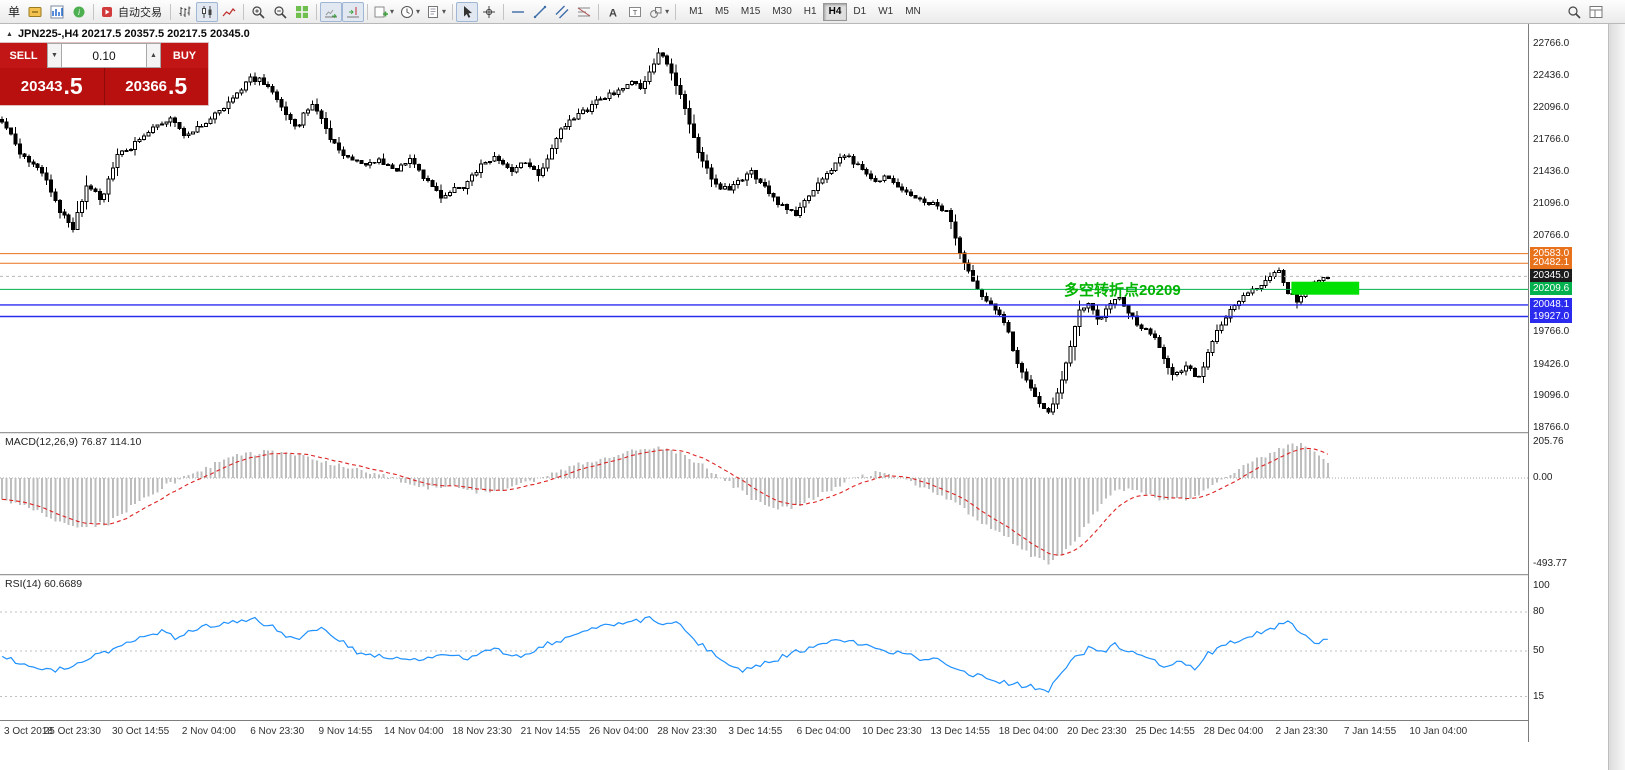 Image resolution: width=1625 pixels, height=770 pixels. I want to click on navigator-icon: i, so click(79, 12).